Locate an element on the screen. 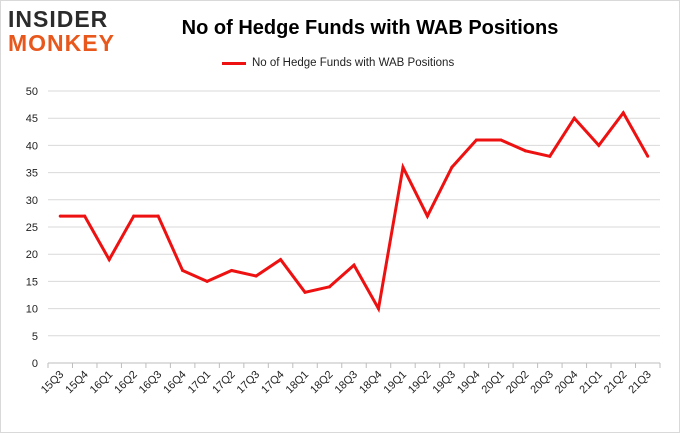  y-tick-label-20: 20 is located at coordinates (32, 255).